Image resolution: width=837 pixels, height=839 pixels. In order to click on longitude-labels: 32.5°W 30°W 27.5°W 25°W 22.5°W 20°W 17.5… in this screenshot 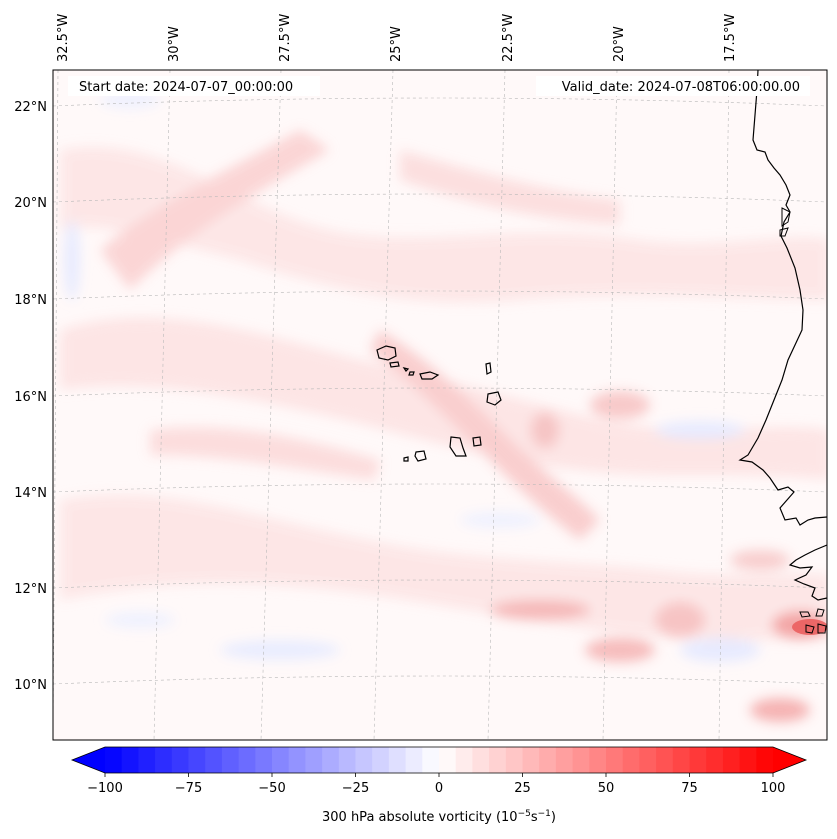, I will do `click(397, 38)`.